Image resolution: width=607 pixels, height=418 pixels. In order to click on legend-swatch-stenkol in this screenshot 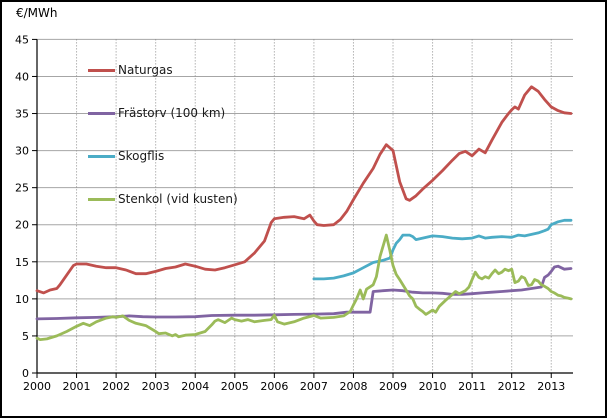, I will do `click(101, 199)`.